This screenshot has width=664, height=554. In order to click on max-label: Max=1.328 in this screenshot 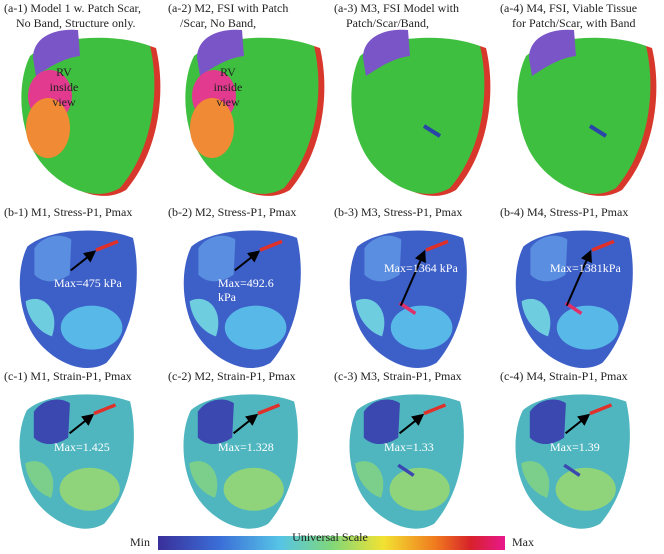, I will do `click(246, 447)`.